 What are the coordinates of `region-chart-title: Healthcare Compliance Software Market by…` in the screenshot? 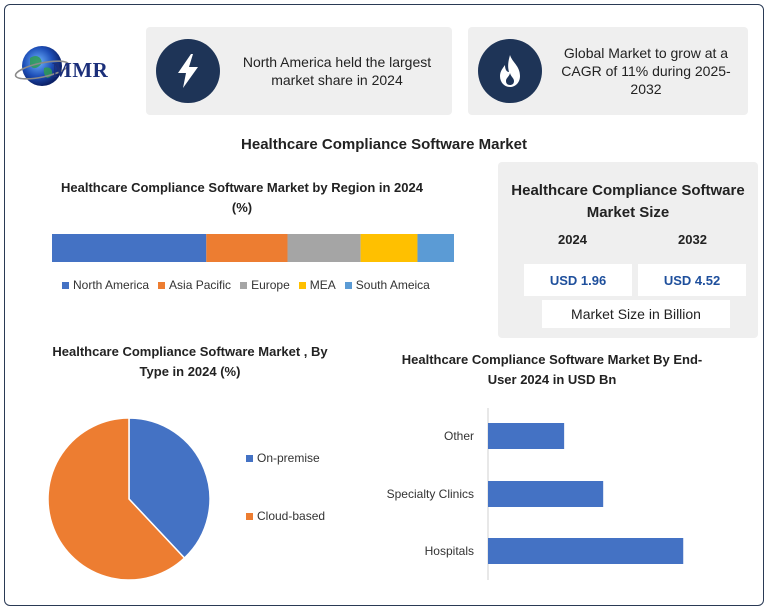 It's located at (242, 197).